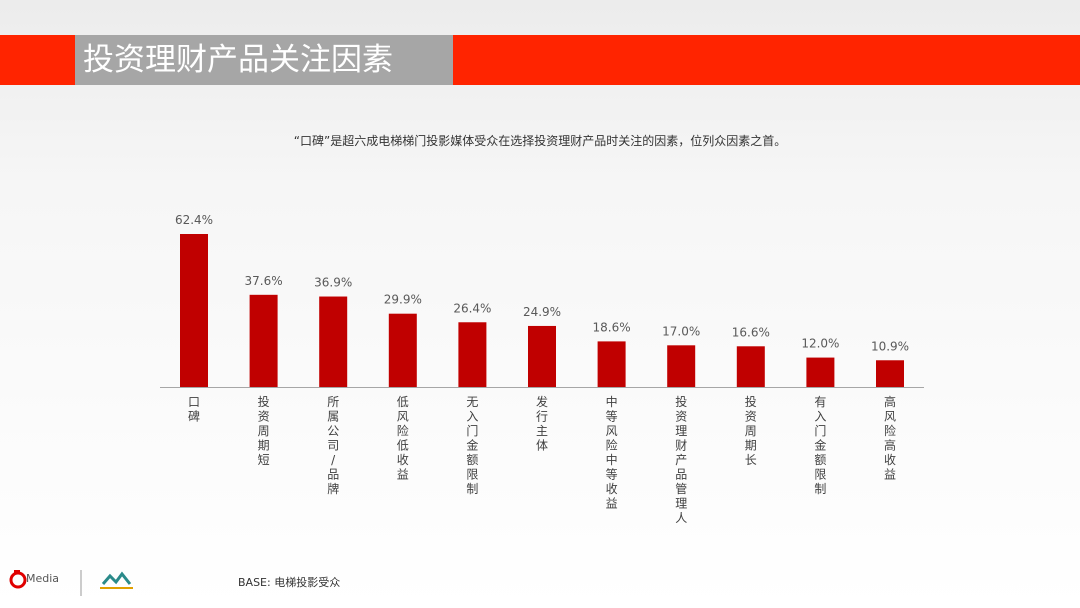  Describe the element at coordinates (751, 332) in the screenshot. I see `bar-value-label: 16.6%` at that location.